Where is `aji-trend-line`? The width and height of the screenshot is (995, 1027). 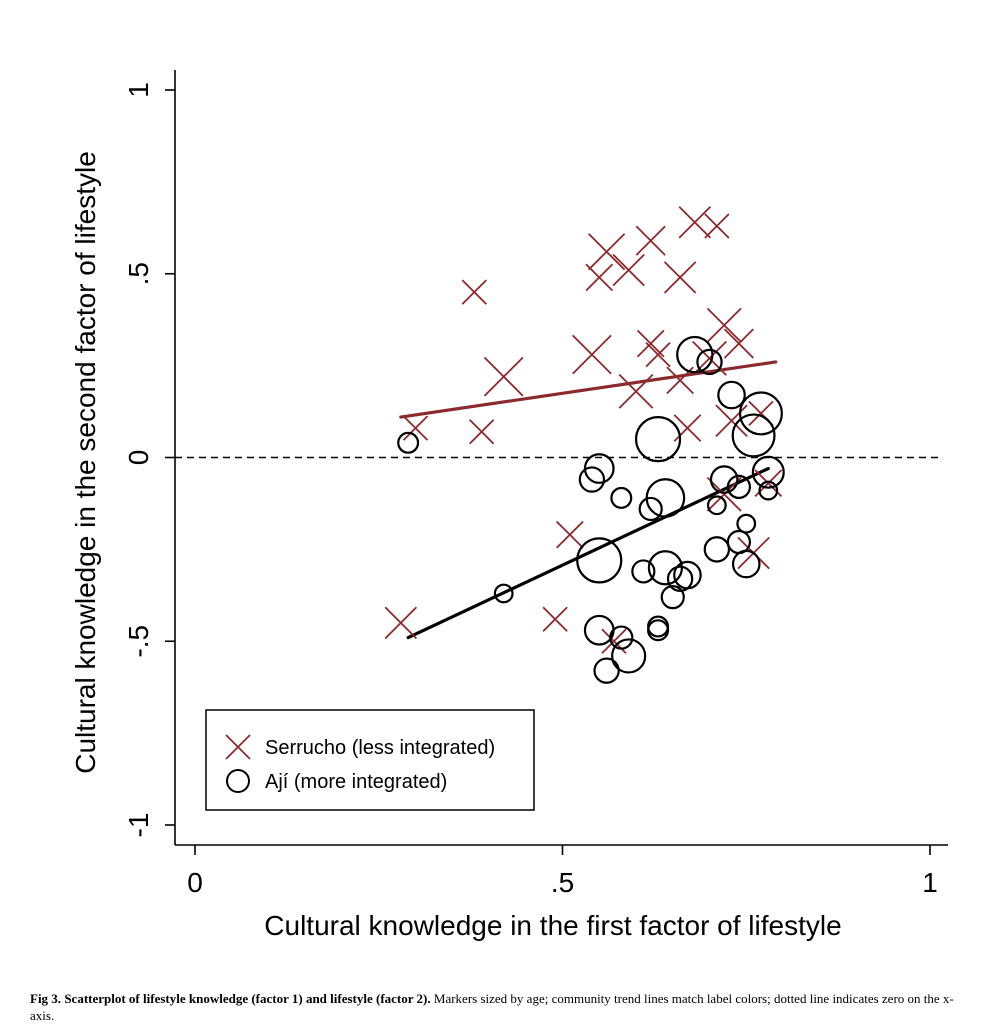
aji-trend-line is located at coordinates (588, 553).